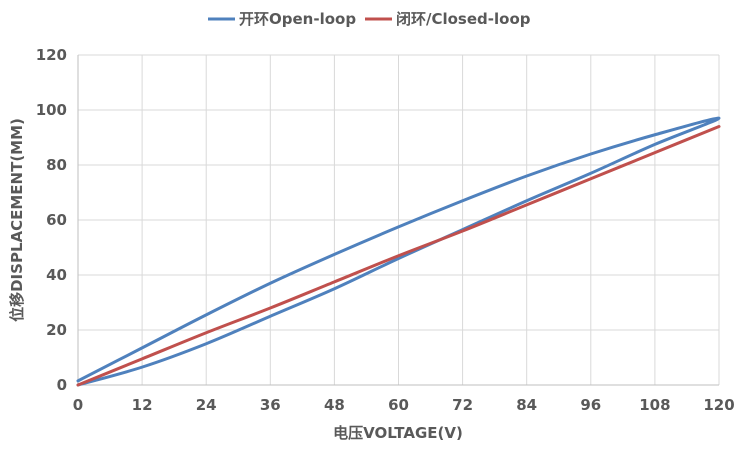 This screenshot has width=740, height=454. What do you see at coordinates (17, 220) in the screenshot?
I see `y-axis-title: 位移DISPLACEMENT(MM)` at bounding box center [17, 220].